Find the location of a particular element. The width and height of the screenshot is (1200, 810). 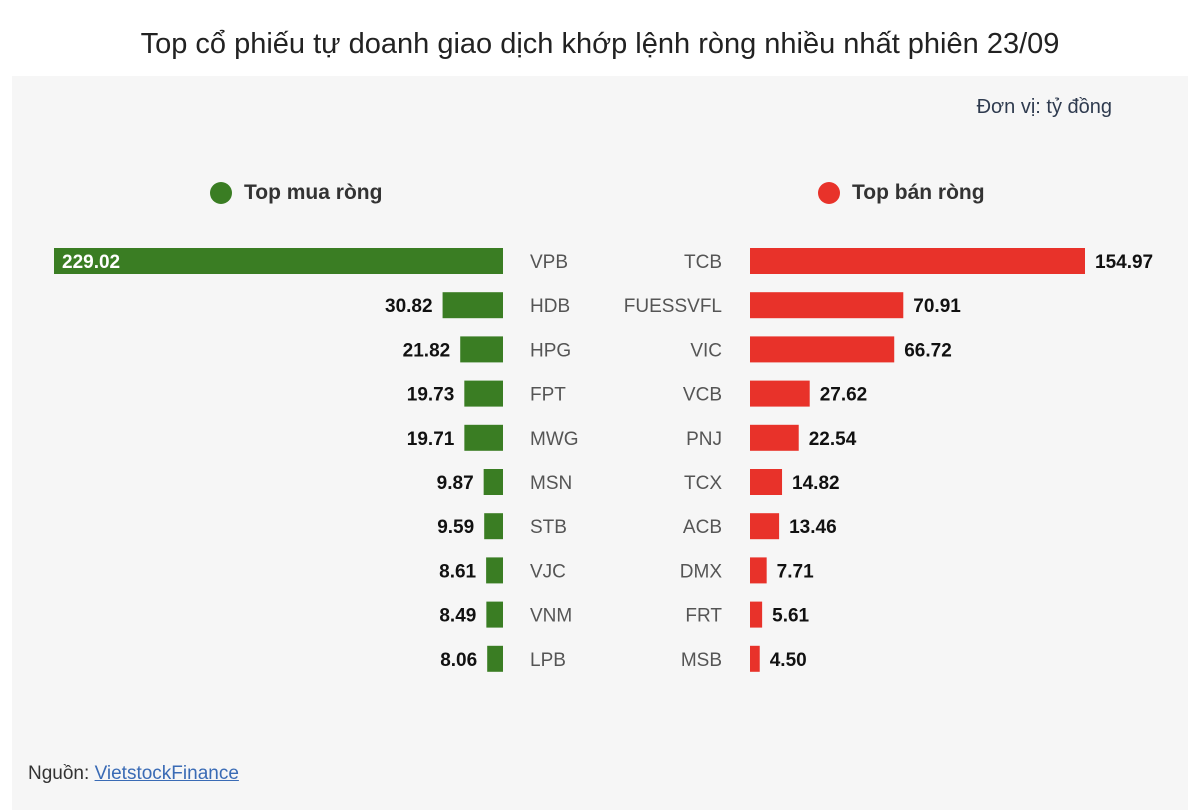

sell-value-label: 14.82 is located at coordinates (816, 483).